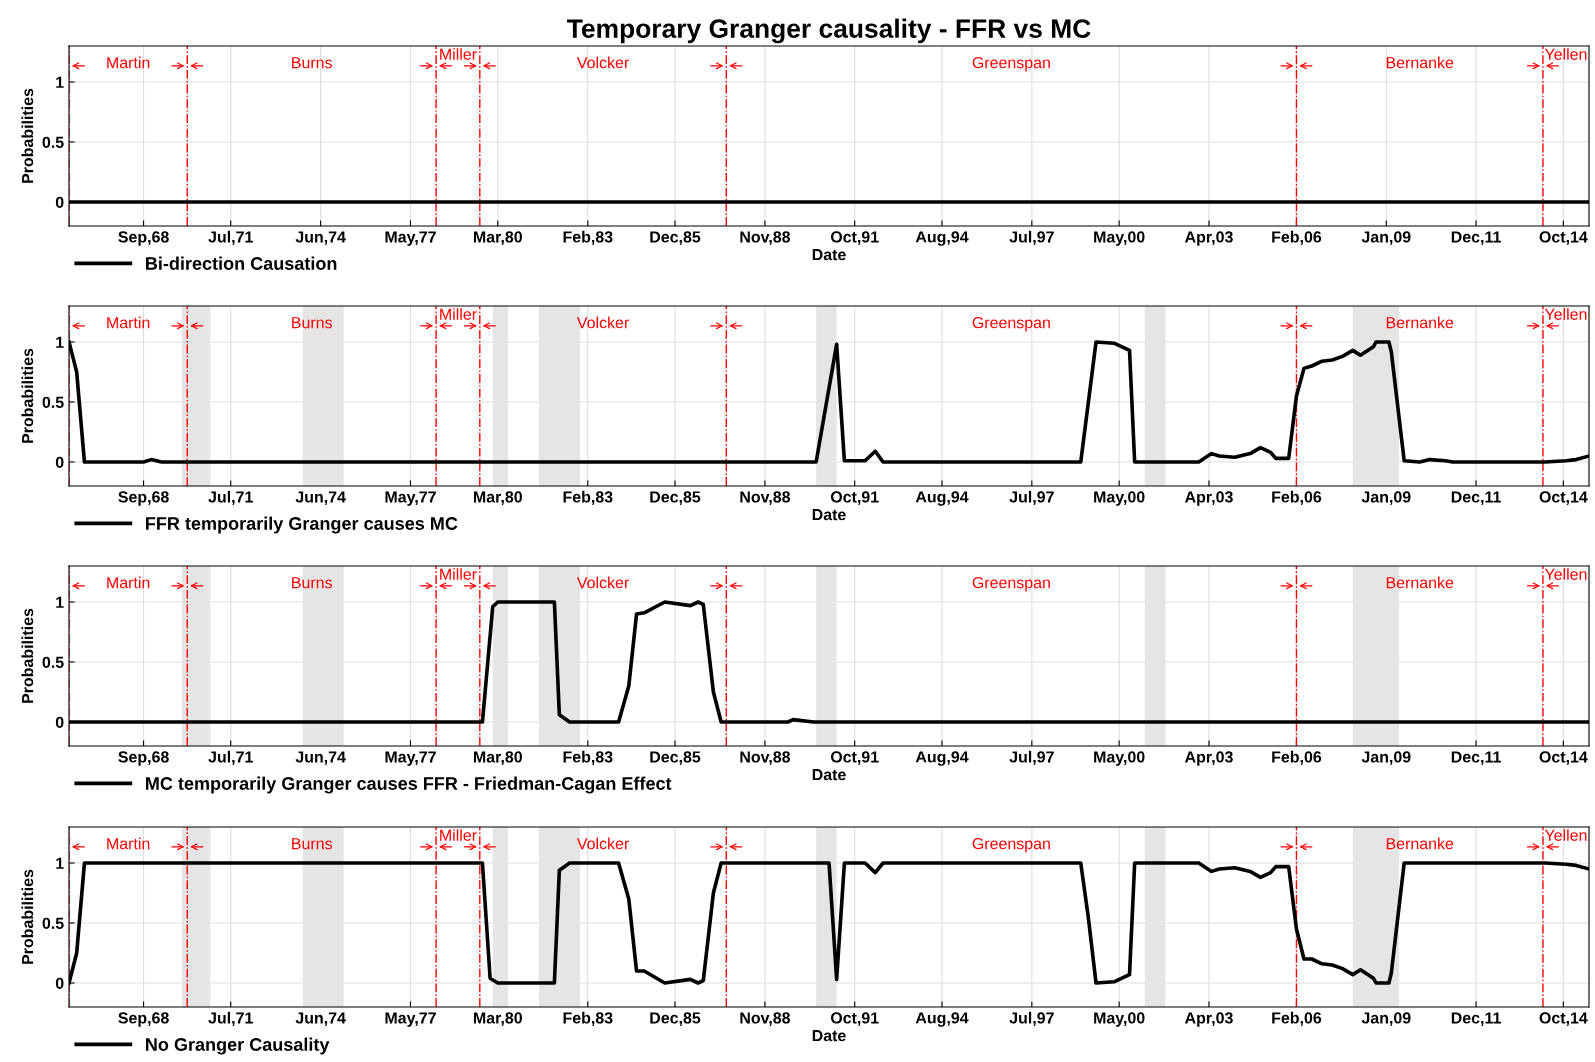 This screenshot has width=1595, height=1062. What do you see at coordinates (241, 263) in the screenshot?
I see `legend-label: Bi-direction Causation` at bounding box center [241, 263].